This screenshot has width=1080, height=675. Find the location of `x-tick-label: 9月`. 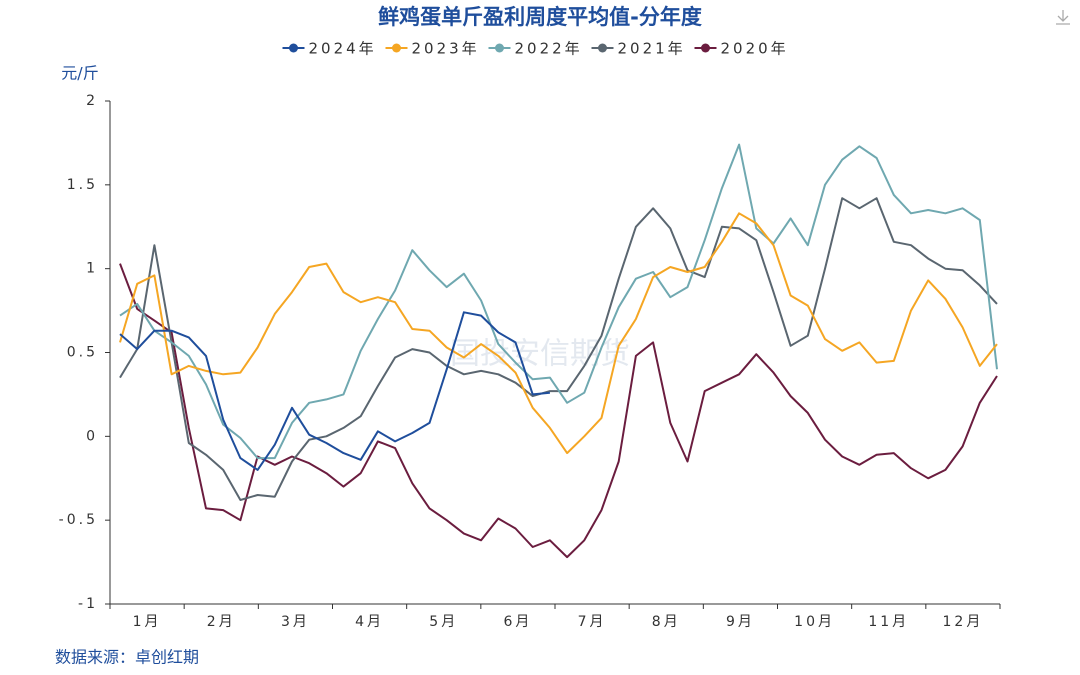

x-tick-label: 9月 is located at coordinates (740, 622).